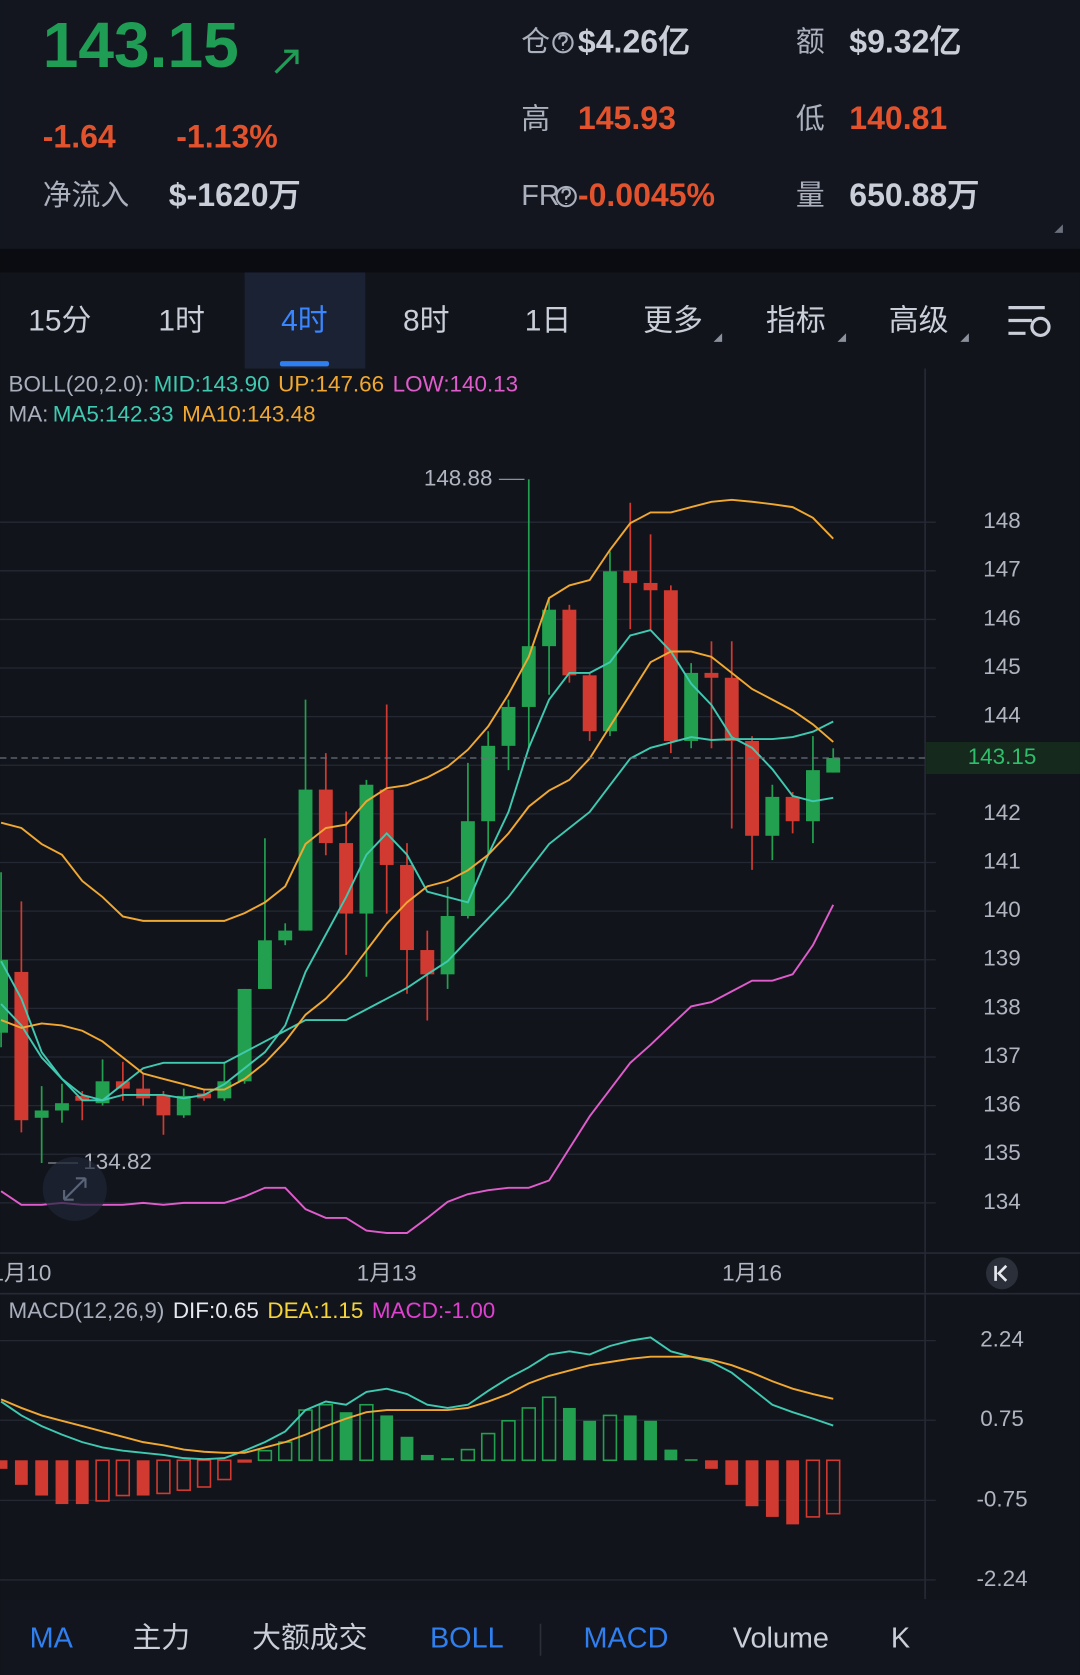 This screenshot has width=1080, height=1675. What do you see at coordinates (304, 321) in the screenshot?
I see `interval-tab: 4时` at bounding box center [304, 321].